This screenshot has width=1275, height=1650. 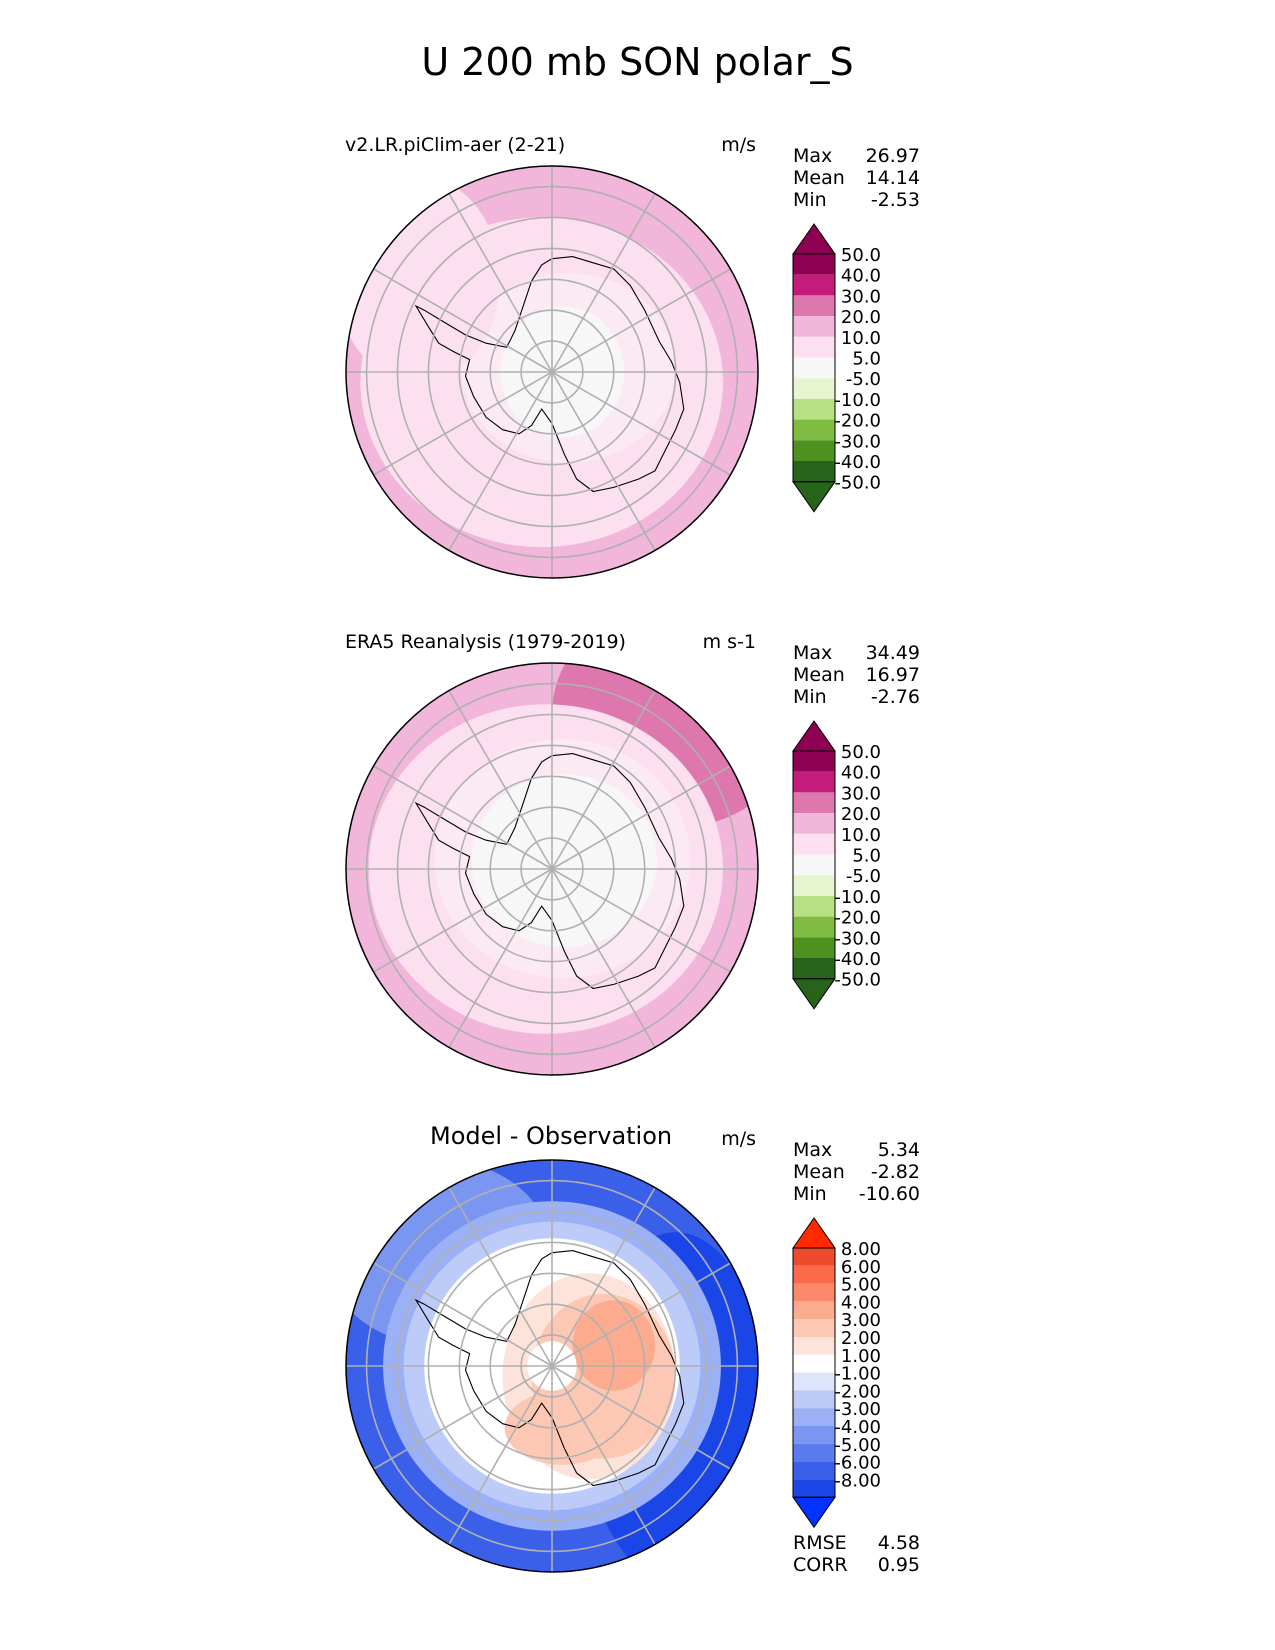 I want to click on colorbar-tick-label: 4.00, so click(x=861, y=1302).